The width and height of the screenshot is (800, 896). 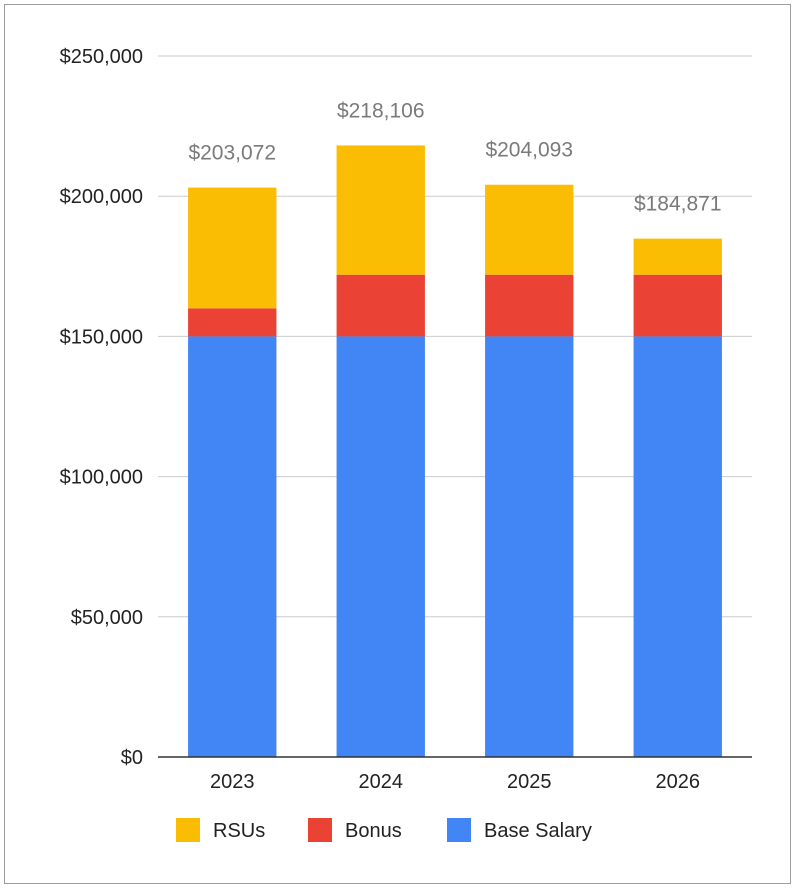 What do you see at coordinates (188, 830) in the screenshot?
I see `legend-swatch-rsus` at bounding box center [188, 830].